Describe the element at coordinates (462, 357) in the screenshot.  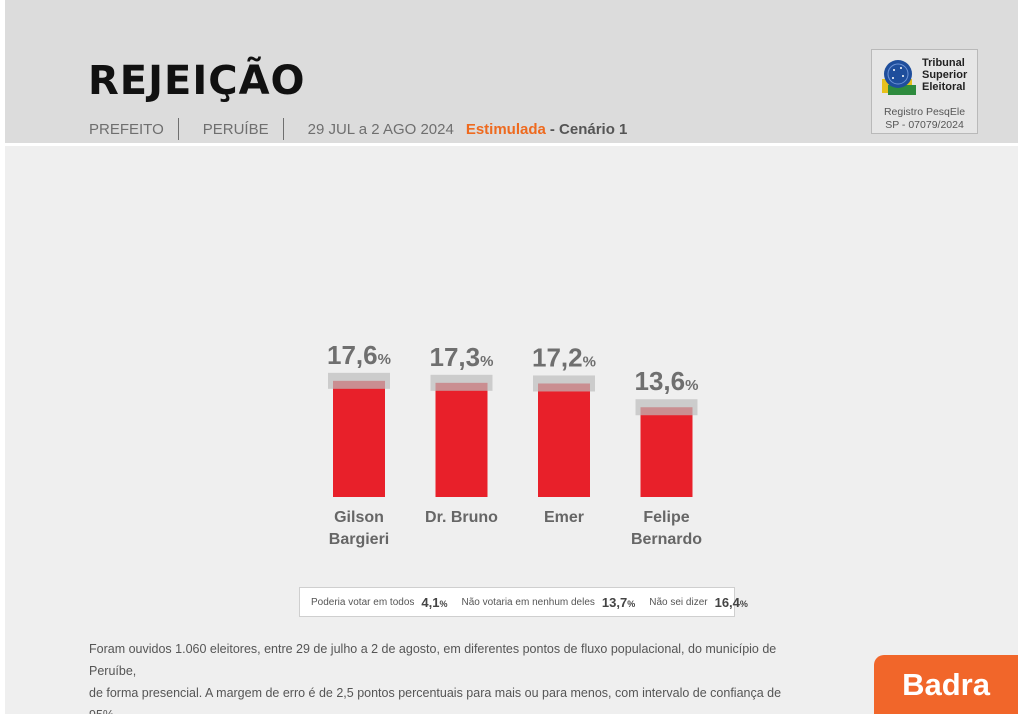
I see `data-label: 17,3%` at that location.